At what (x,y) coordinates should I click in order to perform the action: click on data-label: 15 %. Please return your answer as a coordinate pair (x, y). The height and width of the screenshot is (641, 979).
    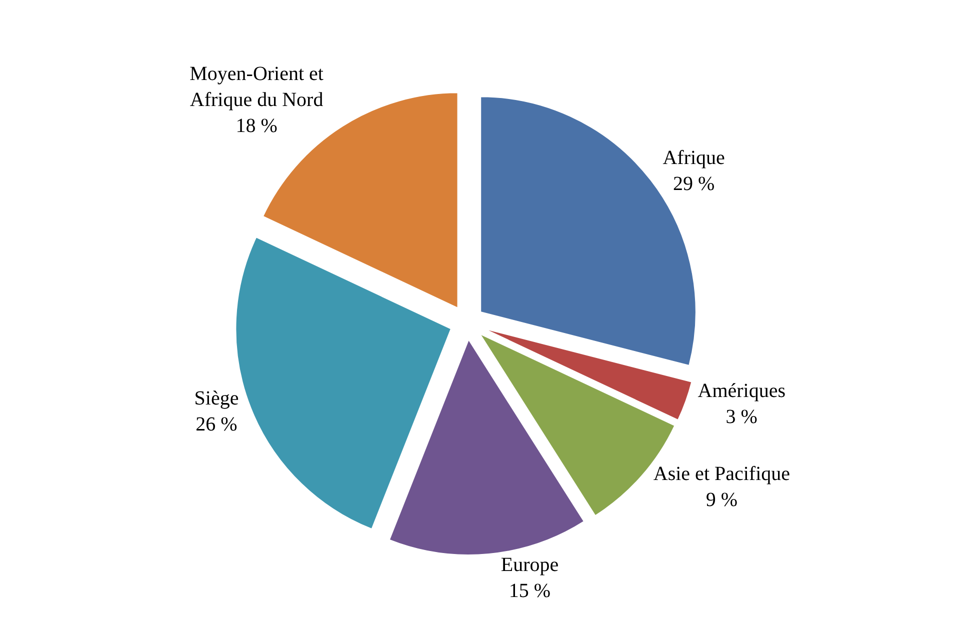
    Looking at the image, I should click on (529, 591).